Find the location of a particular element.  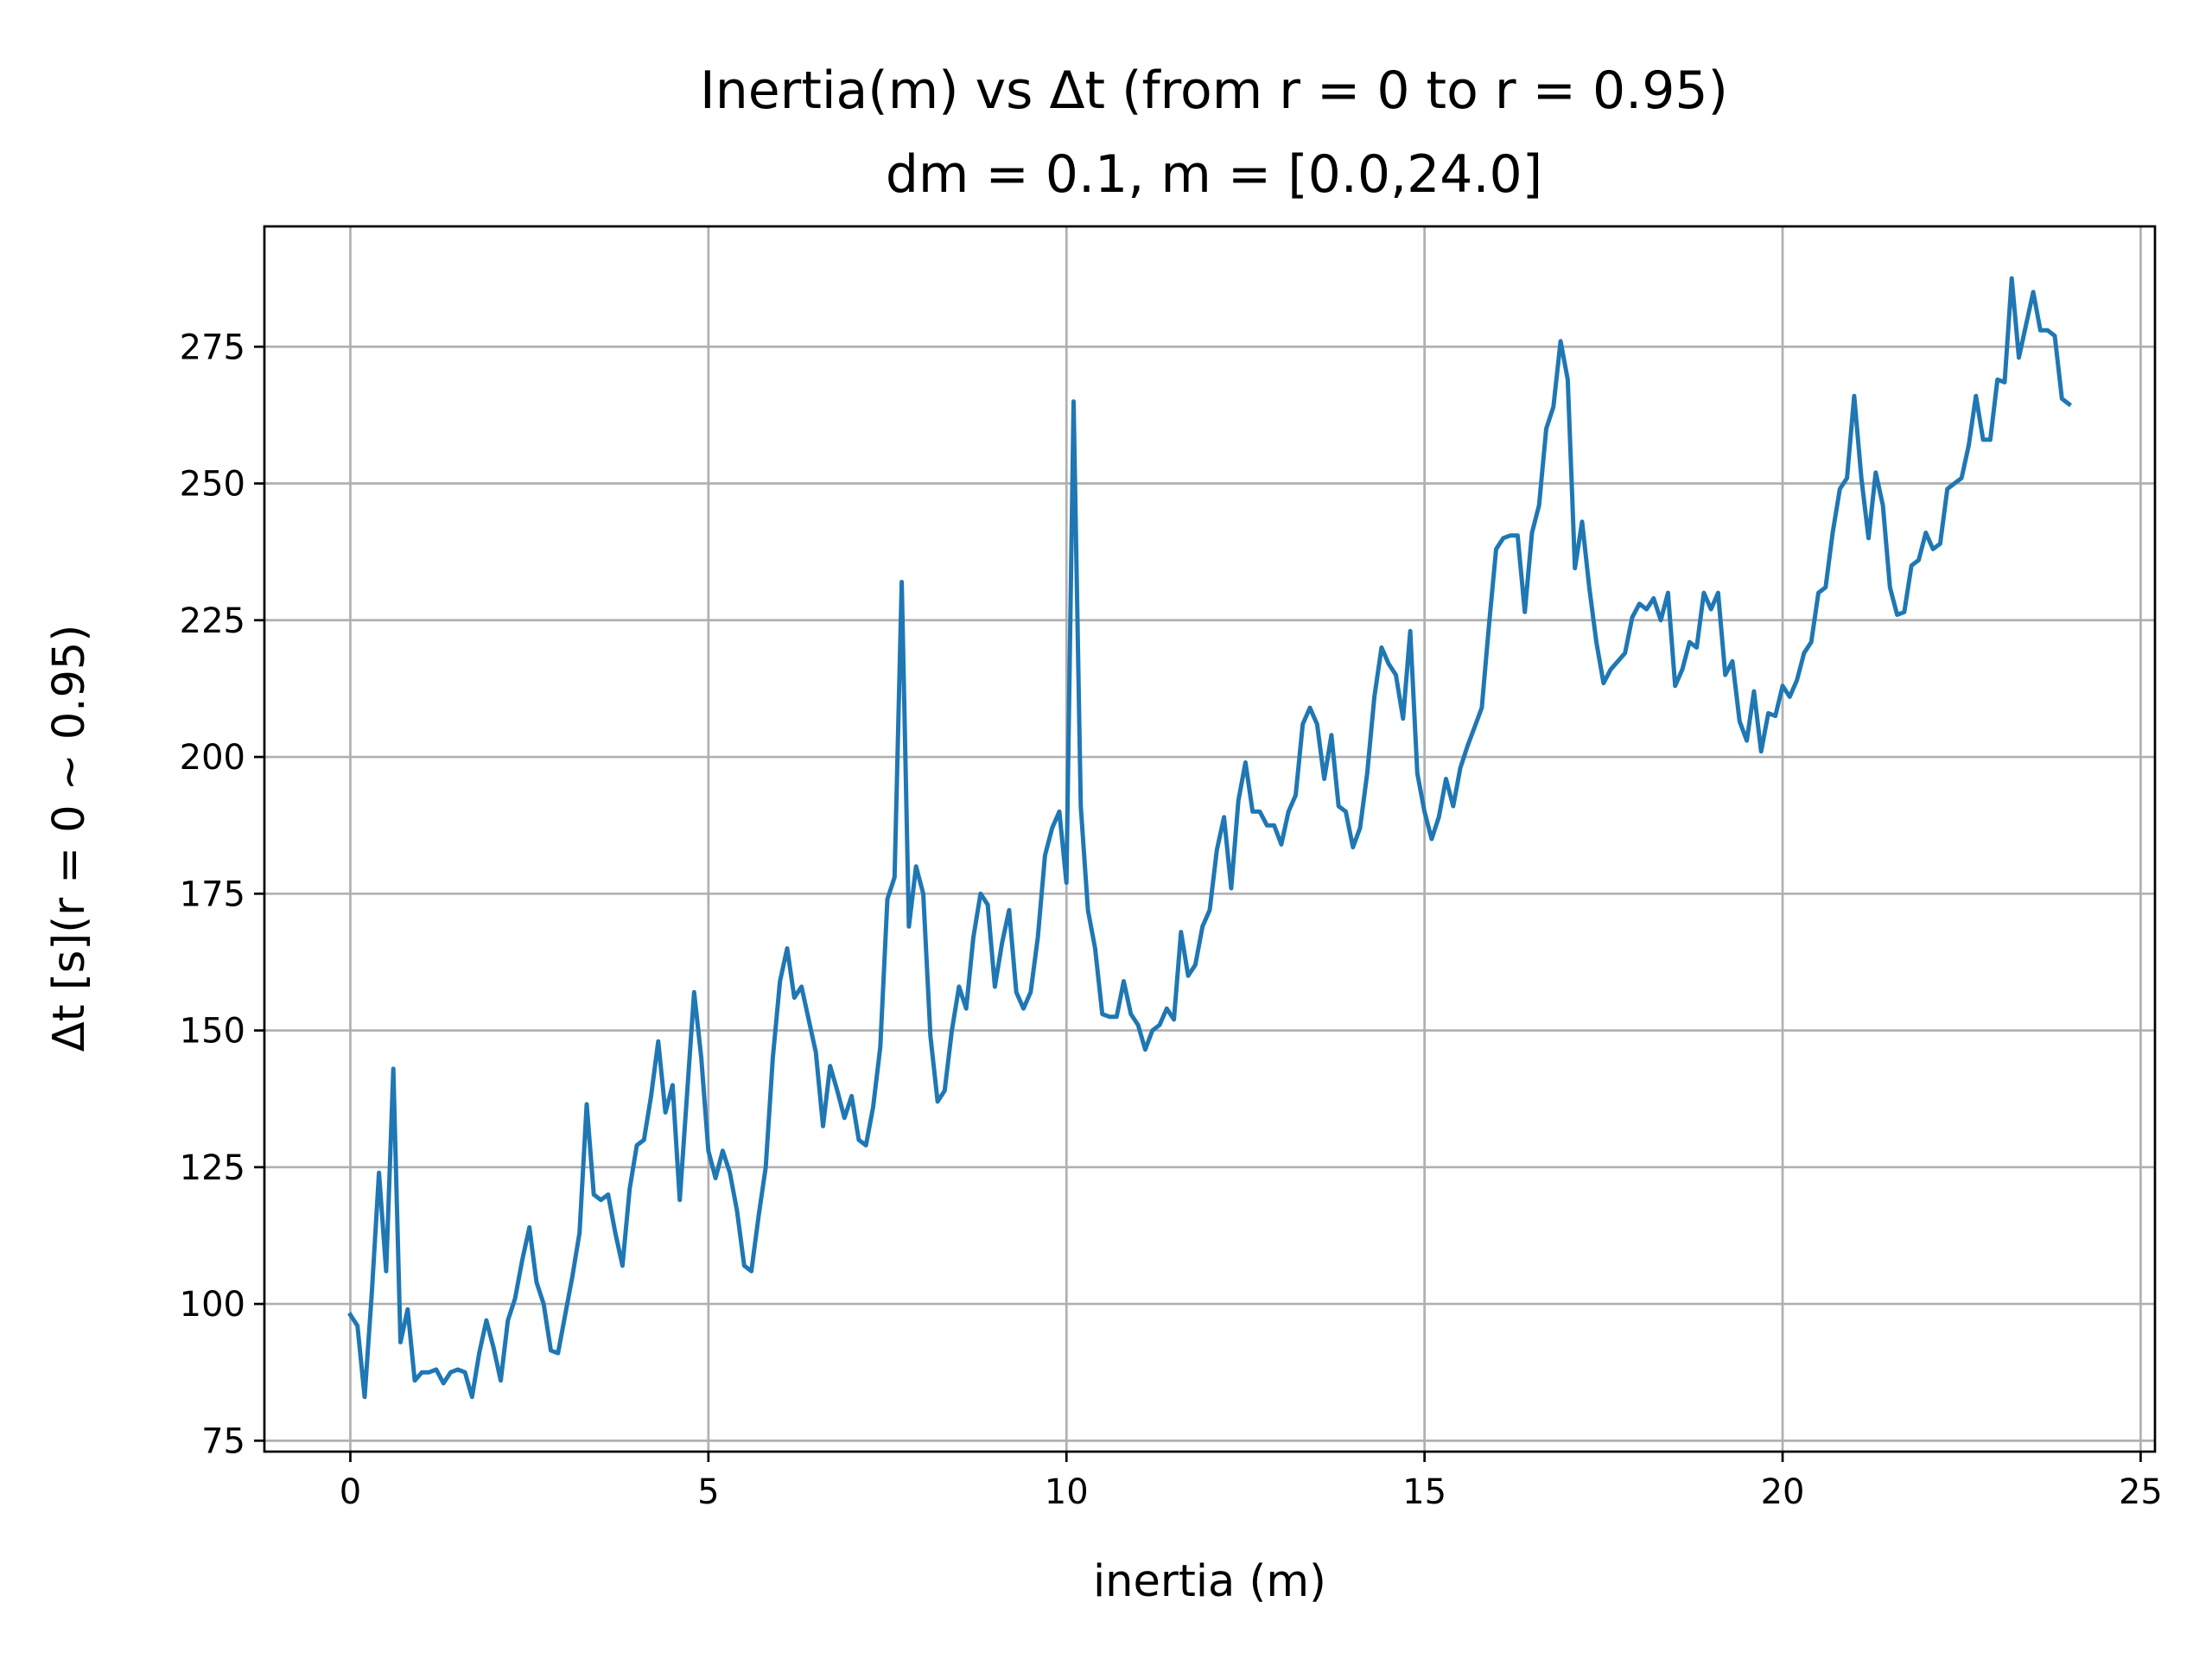

y-tick-label: 275 is located at coordinates (212, 347).